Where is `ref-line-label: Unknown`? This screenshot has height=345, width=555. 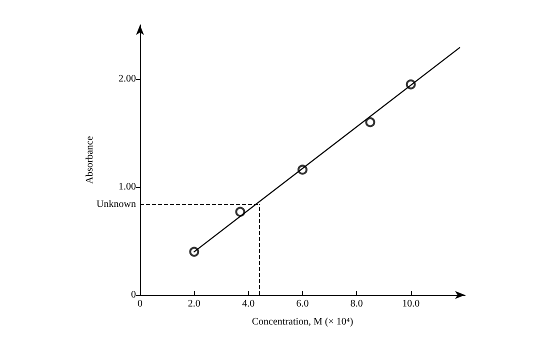 ref-line-label: Unknown is located at coordinates (116, 204).